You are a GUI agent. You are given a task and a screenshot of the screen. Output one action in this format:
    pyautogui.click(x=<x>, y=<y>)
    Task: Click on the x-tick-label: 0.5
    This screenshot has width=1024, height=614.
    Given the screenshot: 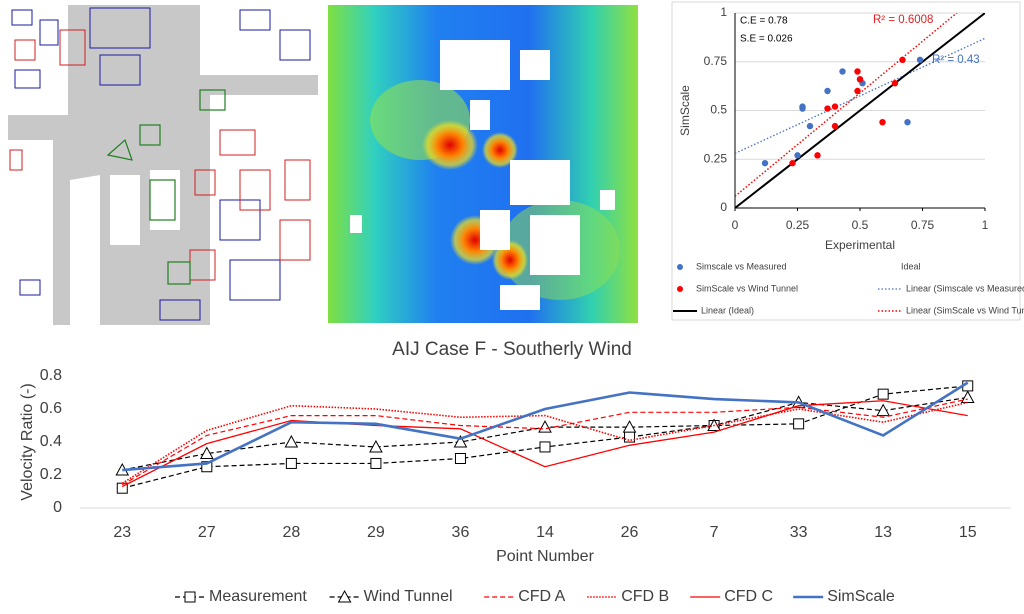 What is the action you would take?
    pyautogui.click(x=860, y=225)
    